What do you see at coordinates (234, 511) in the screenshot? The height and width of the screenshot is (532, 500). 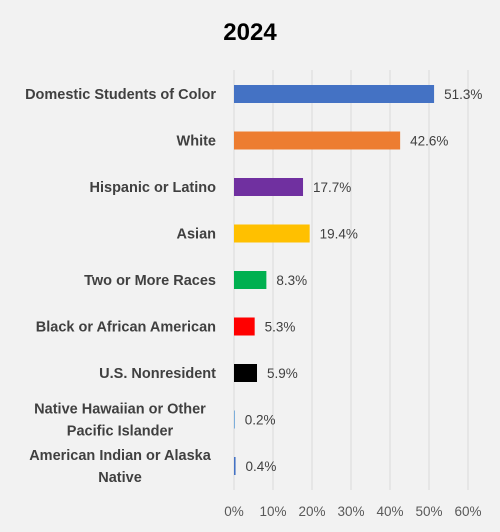 I see `x-tick-label: 0%` at bounding box center [234, 511].